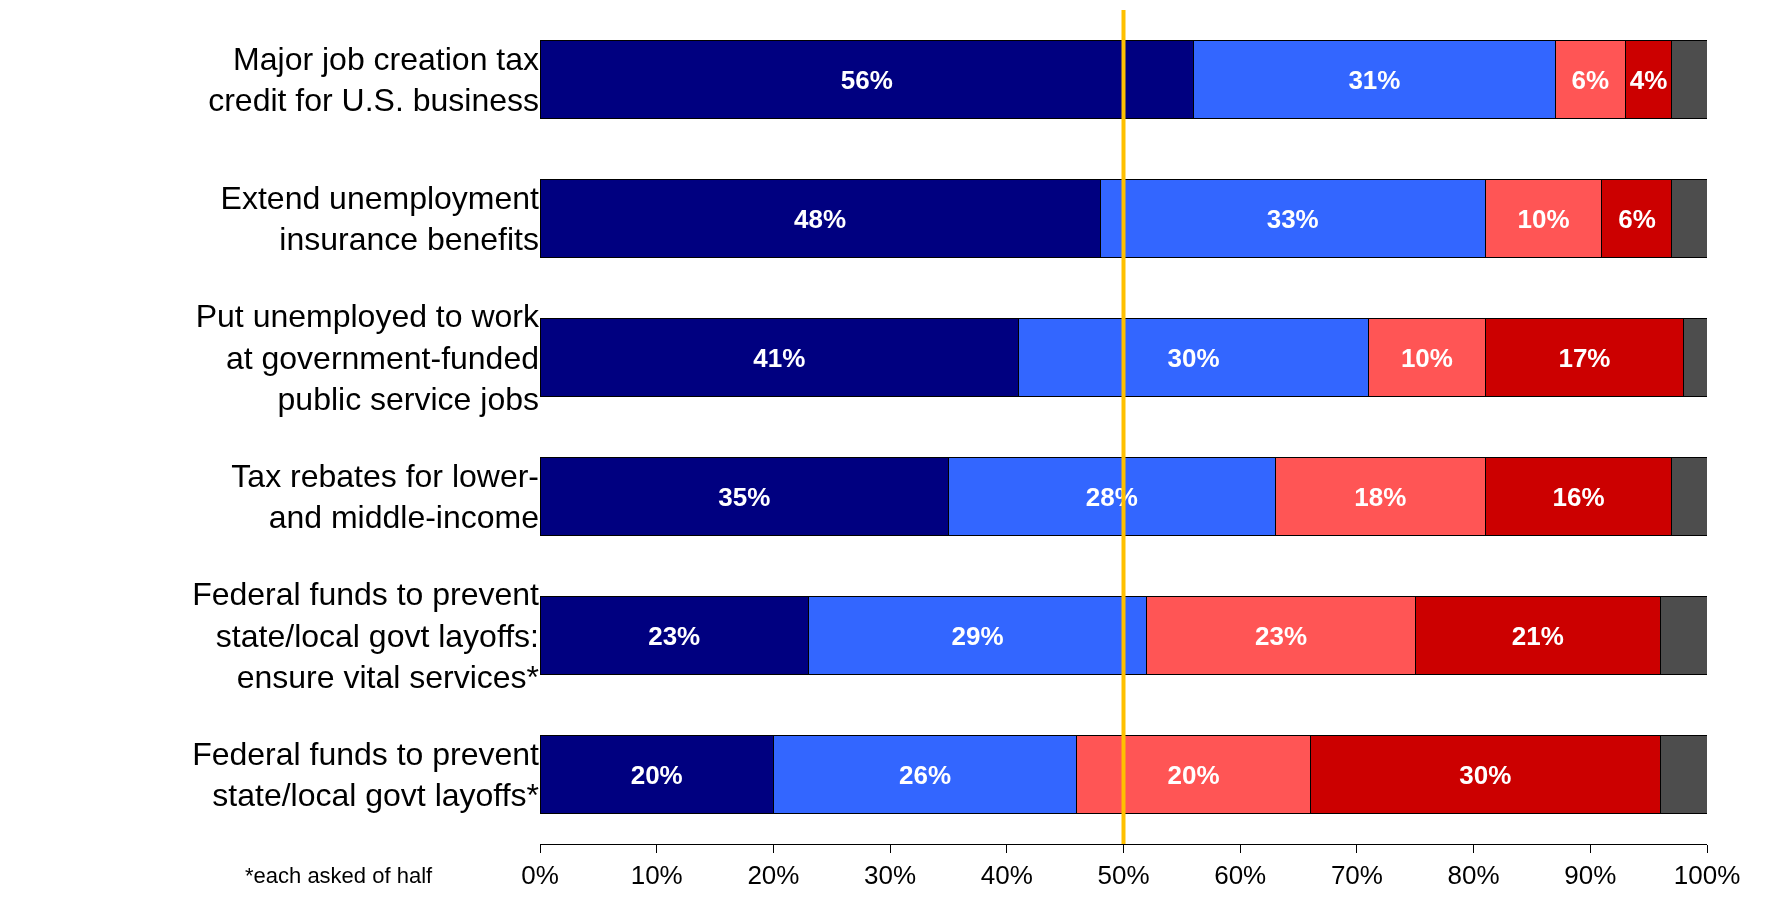 The image size is (1767, 904). Describe the element at coordinates (977, 635) in the screenshot. I see `data-label: 29%` at that location.